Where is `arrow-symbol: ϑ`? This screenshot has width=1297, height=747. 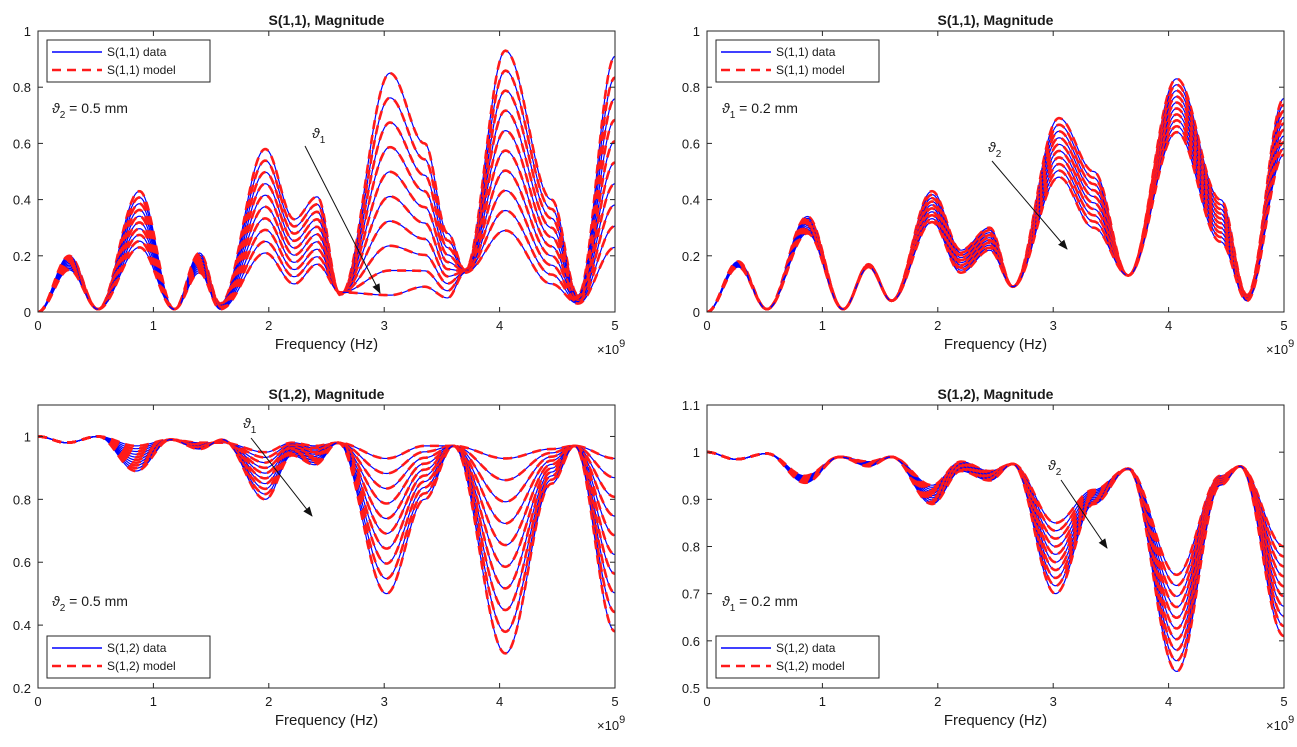 arrow-symbol: ϑ is located at coordinates (1052, 465).